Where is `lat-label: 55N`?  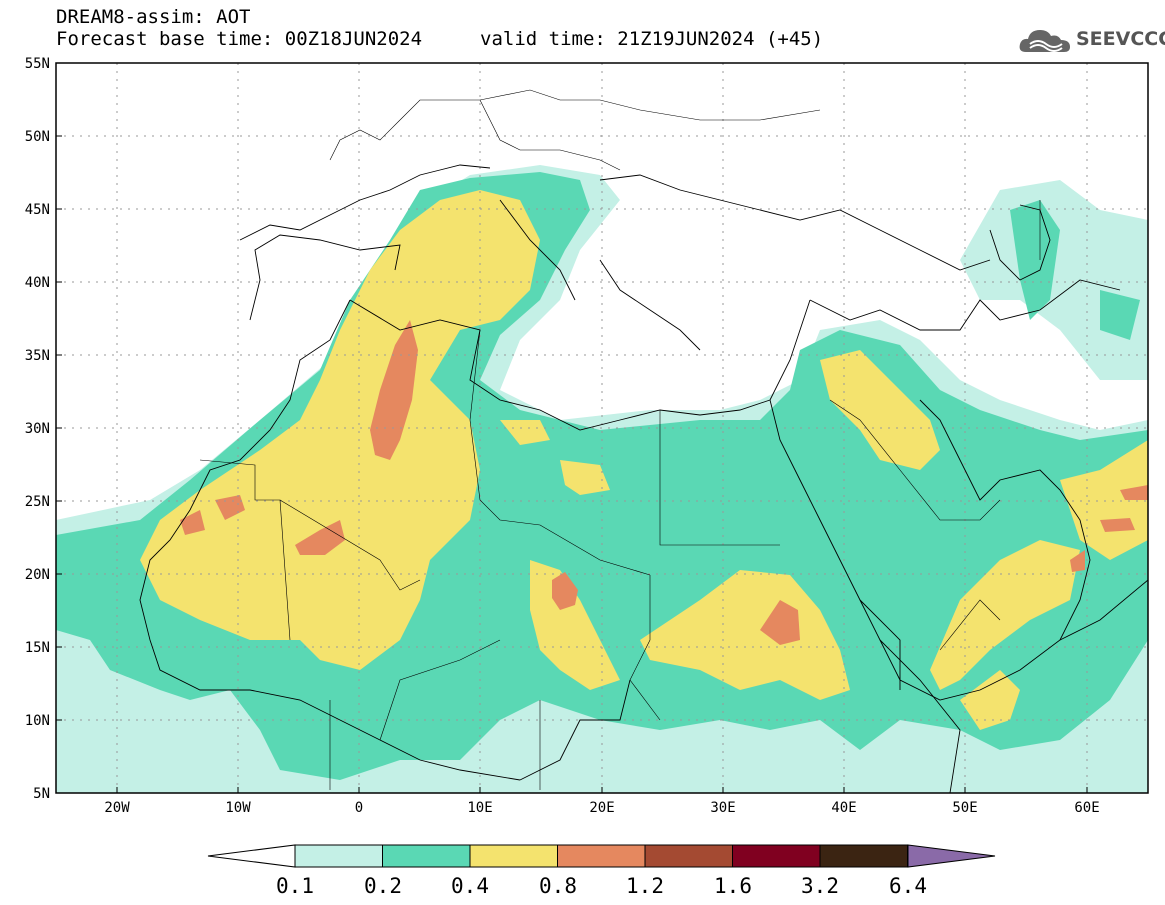 lat-label: 55N is located at coordinates (37, 64).